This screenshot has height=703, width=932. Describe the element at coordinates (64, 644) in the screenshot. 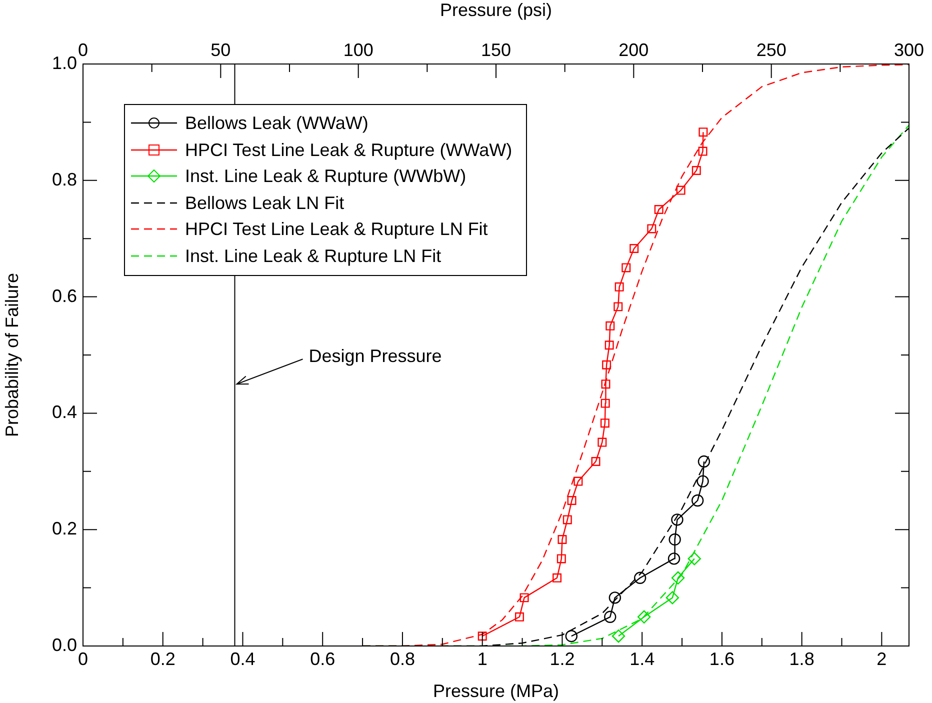

I see `y-tick-label: 0.0` at that location.